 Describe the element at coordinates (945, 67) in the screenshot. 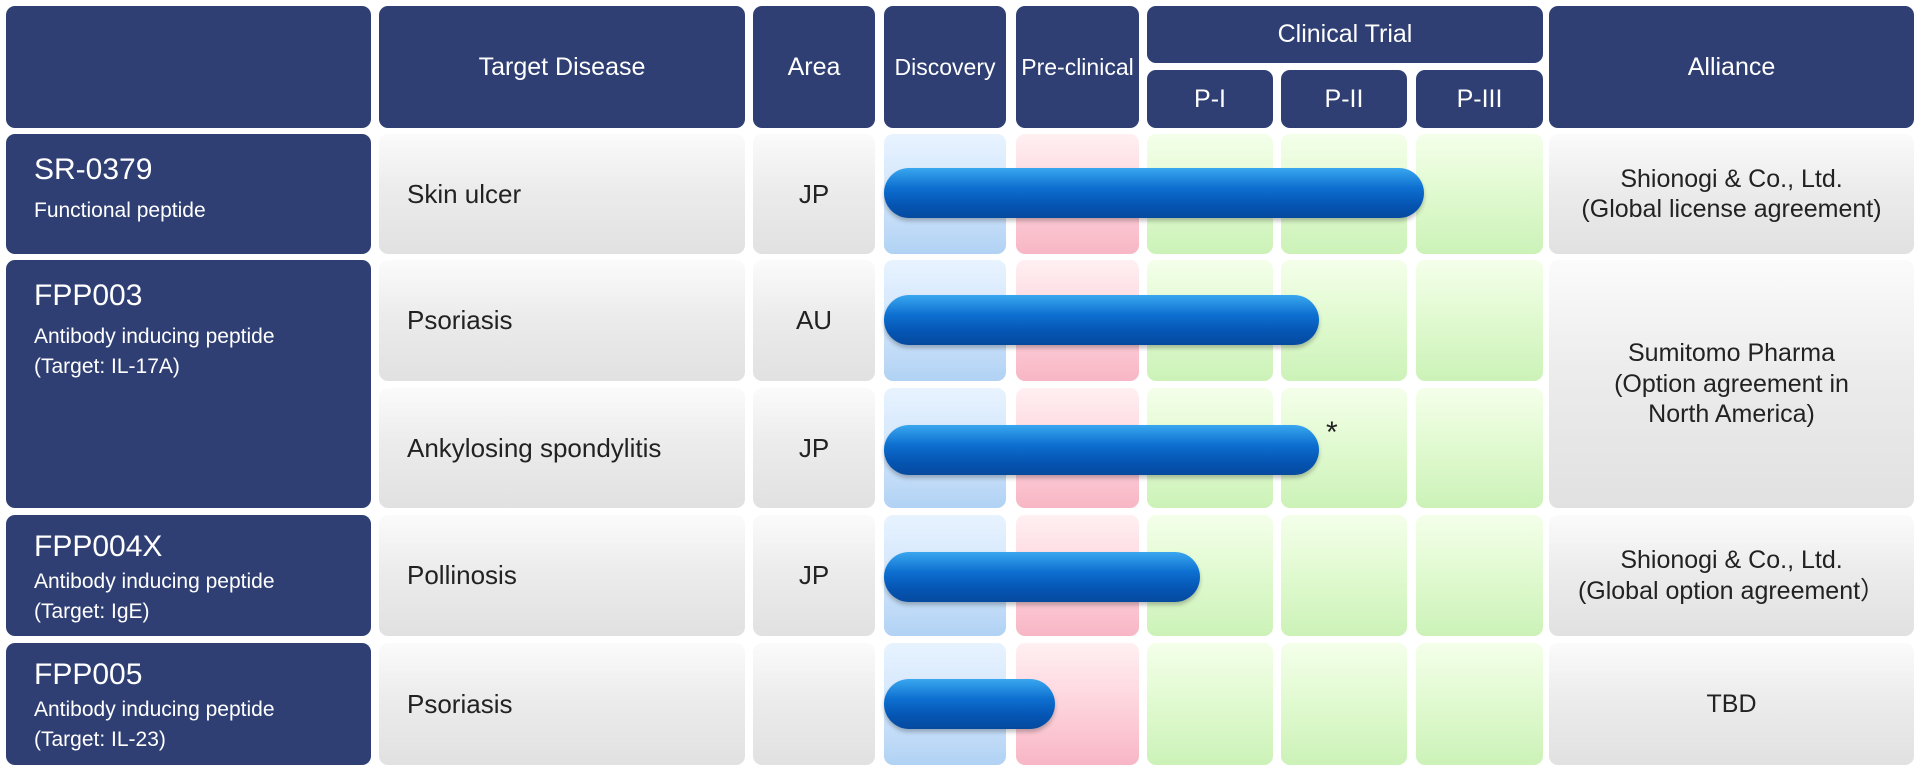

I see `header-discovery: Discovery` at that location.